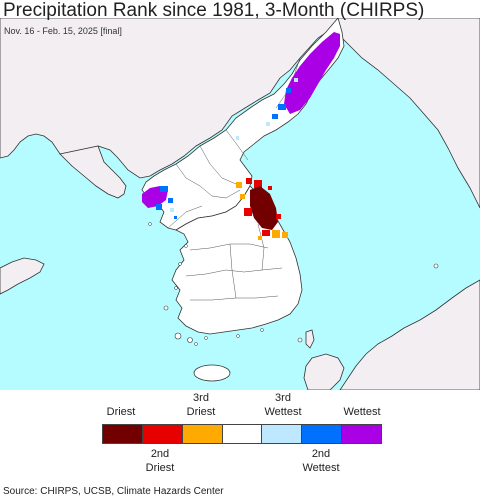  I want to click on legend-swatch-3rd-driest, so click(202, 434).